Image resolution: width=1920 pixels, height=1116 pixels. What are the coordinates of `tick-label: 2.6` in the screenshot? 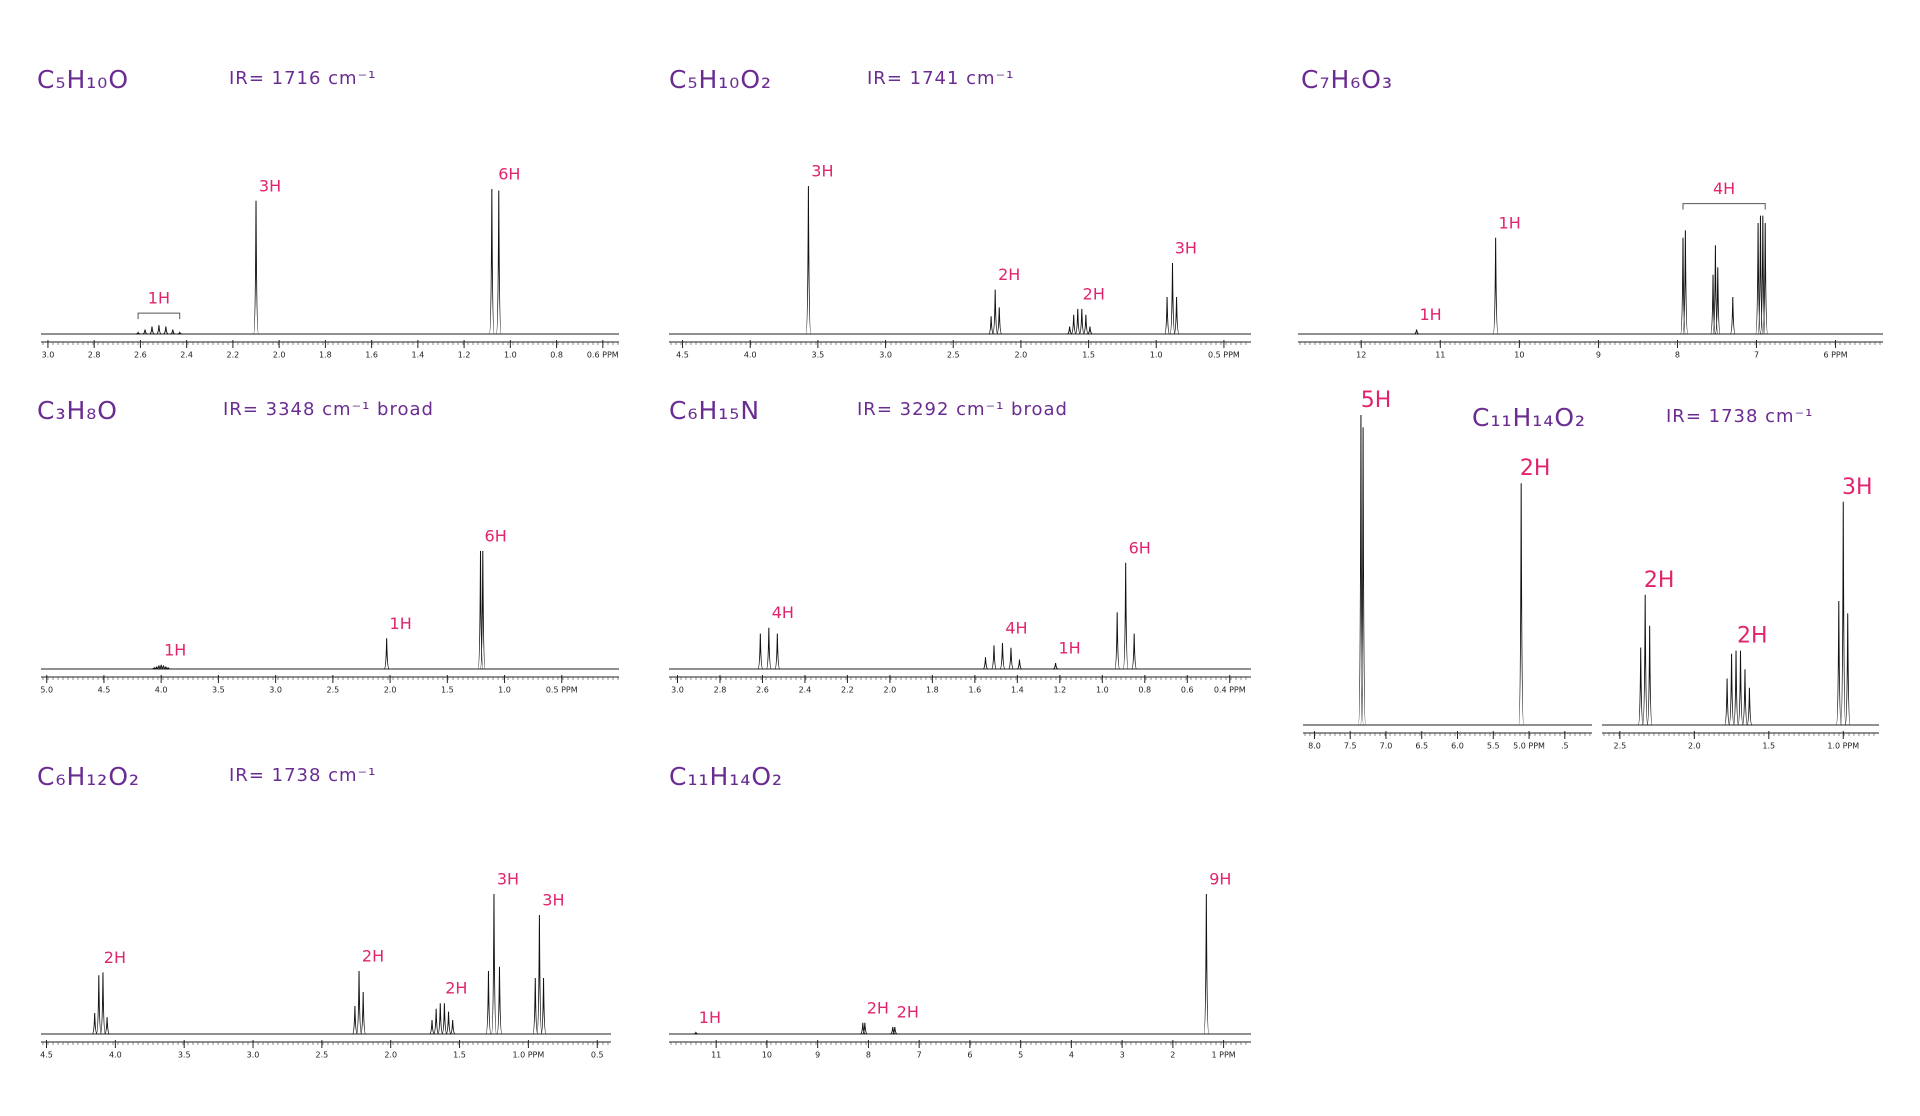 It's located at (140, 355).